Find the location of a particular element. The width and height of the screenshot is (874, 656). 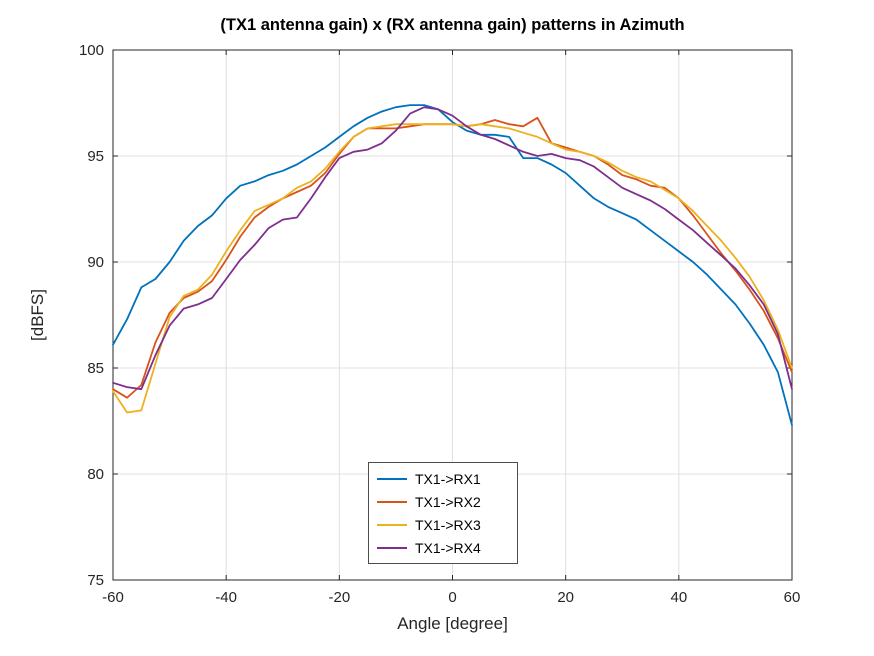

y-tick-label: 75 is located at coordinates (95, 580).